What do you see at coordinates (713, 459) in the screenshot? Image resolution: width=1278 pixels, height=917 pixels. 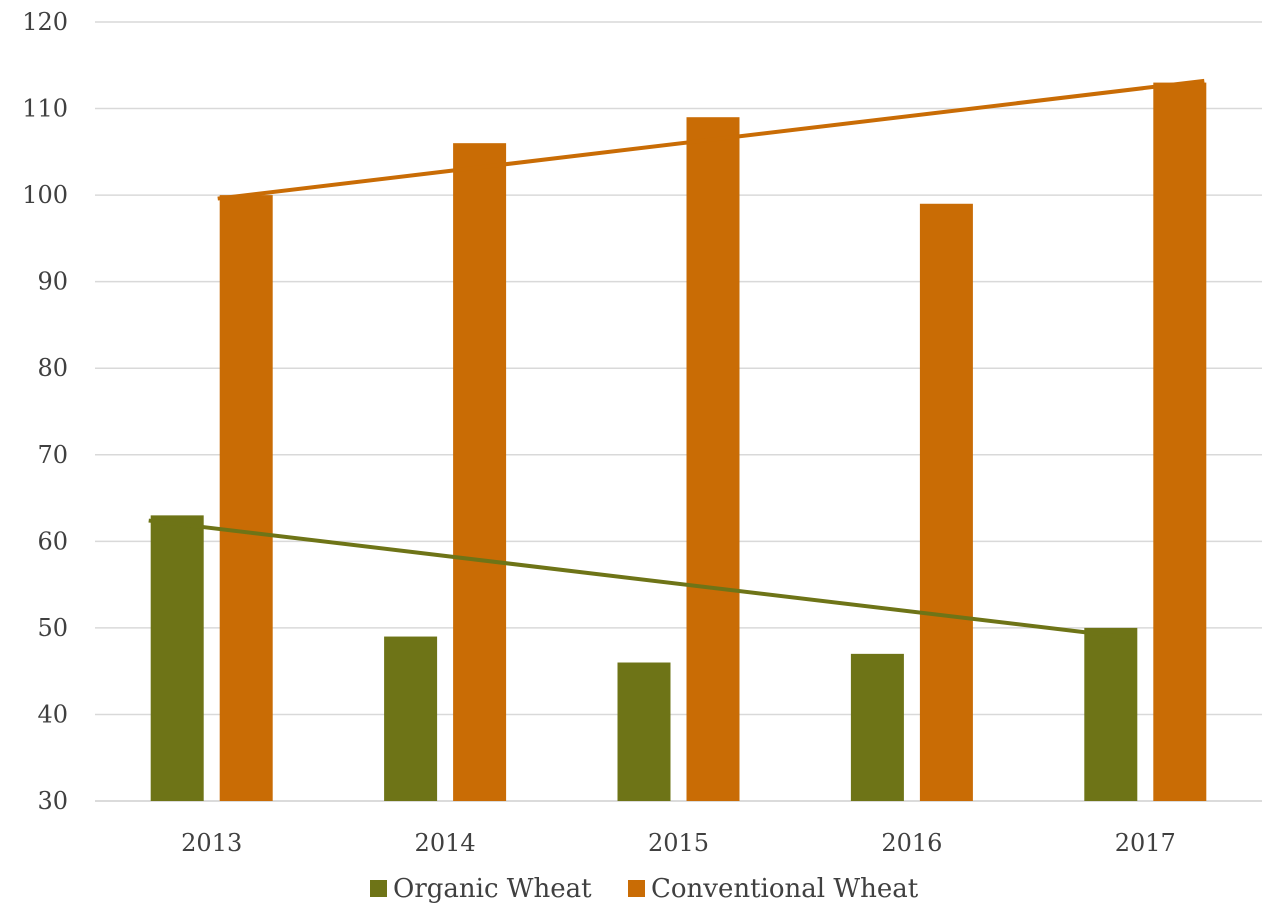 I see `bar-conventional-wheat-2015` at bounding box center [713, 459].